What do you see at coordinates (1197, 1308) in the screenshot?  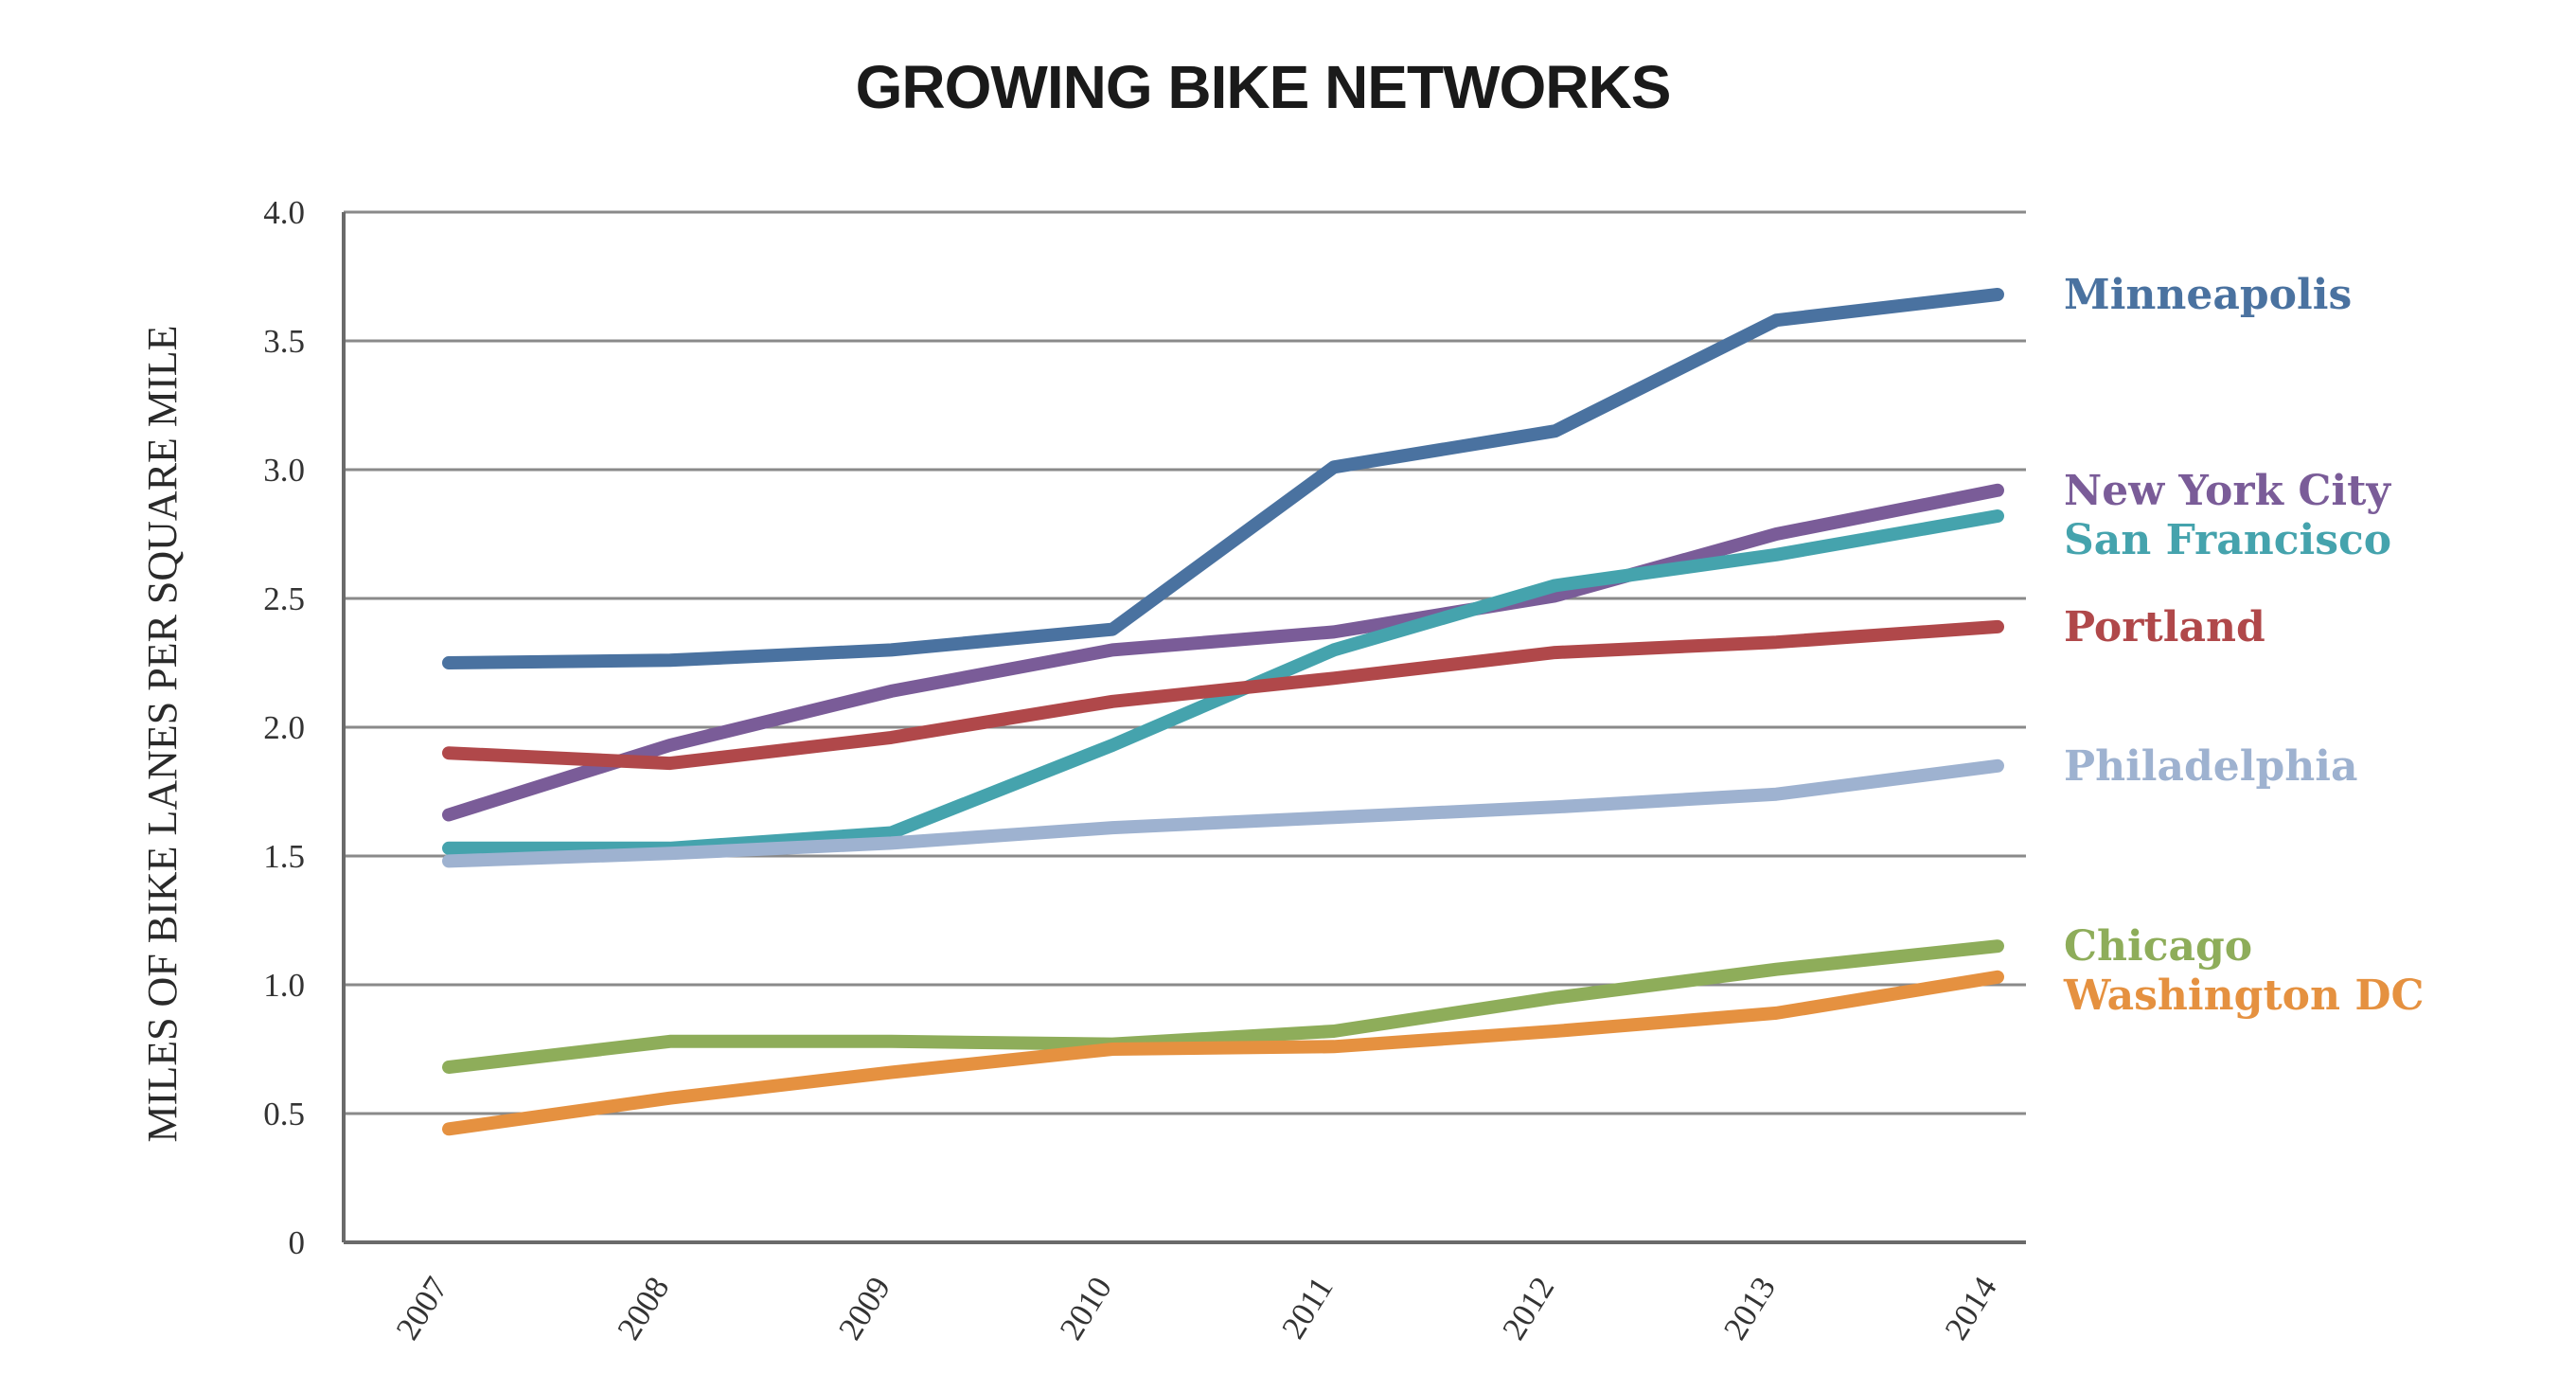 I see `x-tick-labels: 2007 2008 2009 2010 2011 2012 2013 2014` at bounding box center [1197, 1308].